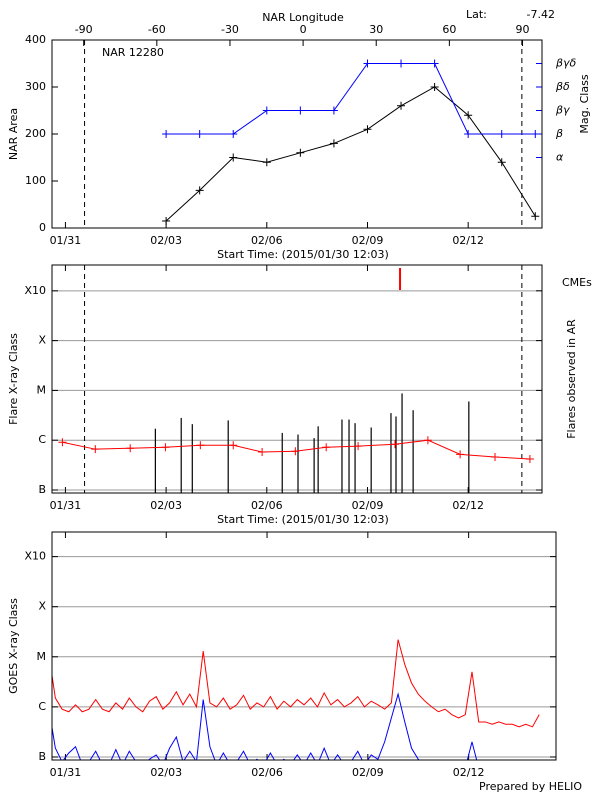 The image size is (600, 800). I want to click on y-axis-title: NAR Area, so click(13, 134).